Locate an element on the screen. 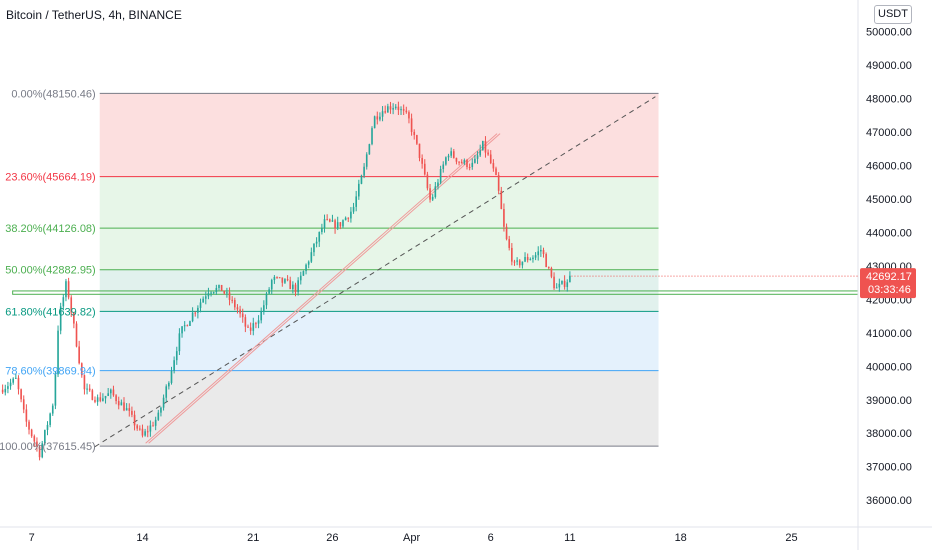 The image size is (932, 550). time-tick-label: 21 is located at coordinates (253, 538).